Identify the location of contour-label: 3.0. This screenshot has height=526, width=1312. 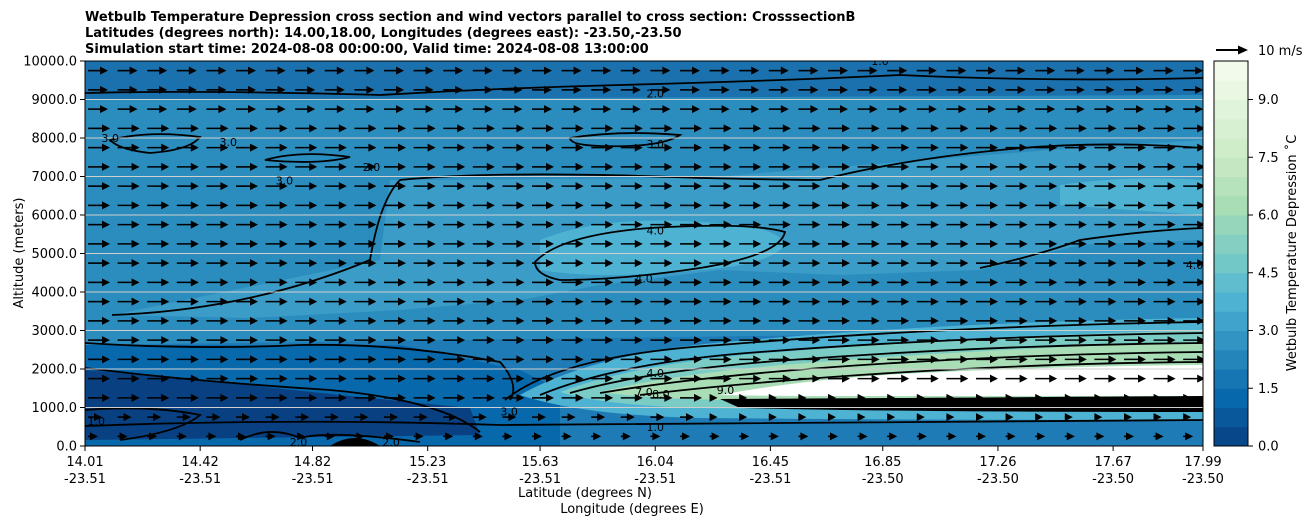
(655, 144).